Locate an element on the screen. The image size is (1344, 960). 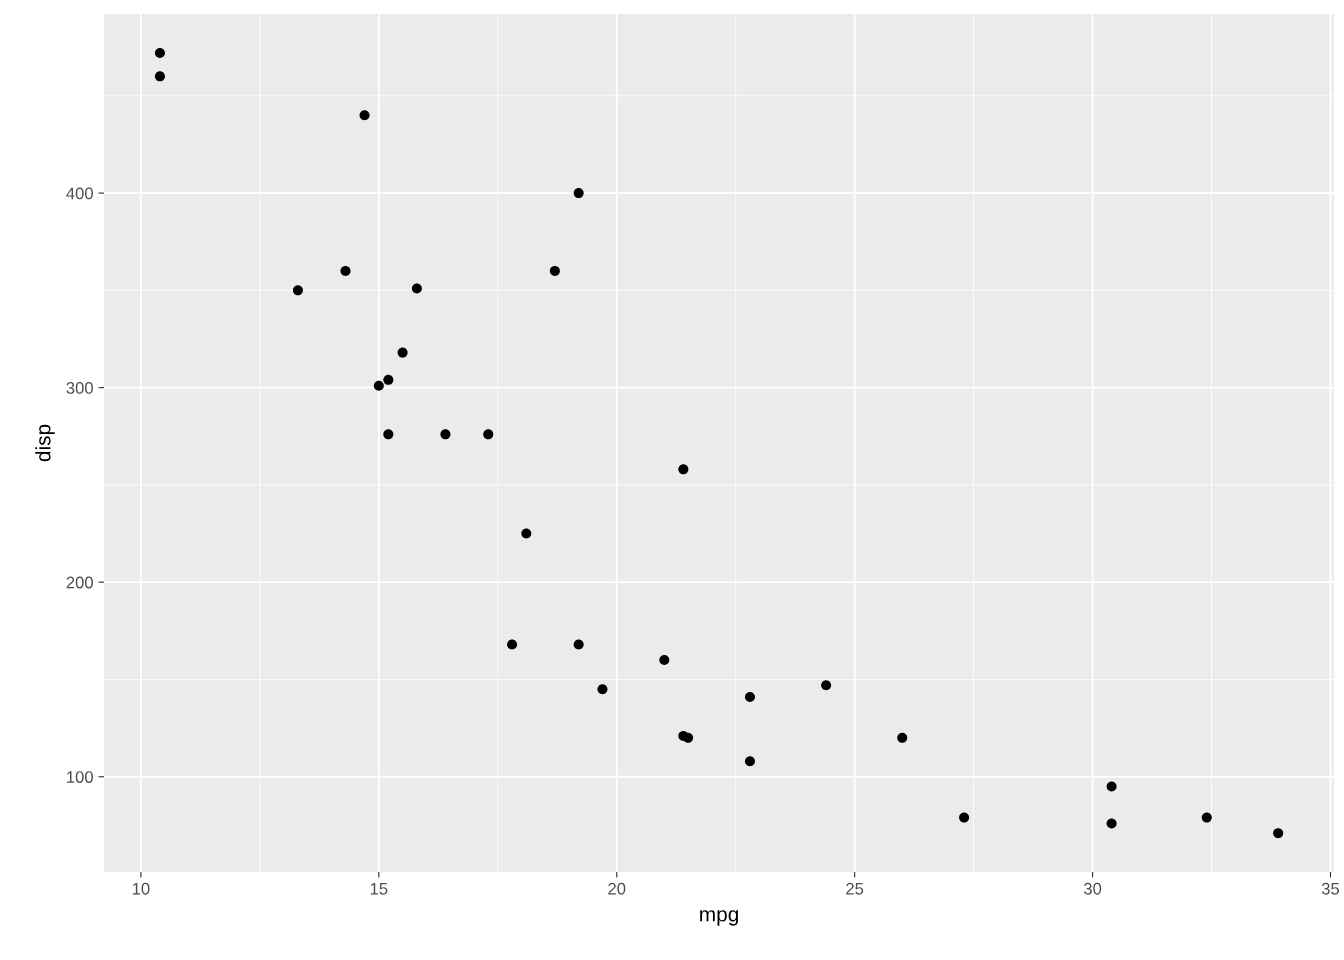
y-tick-label: 300 is located at coordinates (79, 388).